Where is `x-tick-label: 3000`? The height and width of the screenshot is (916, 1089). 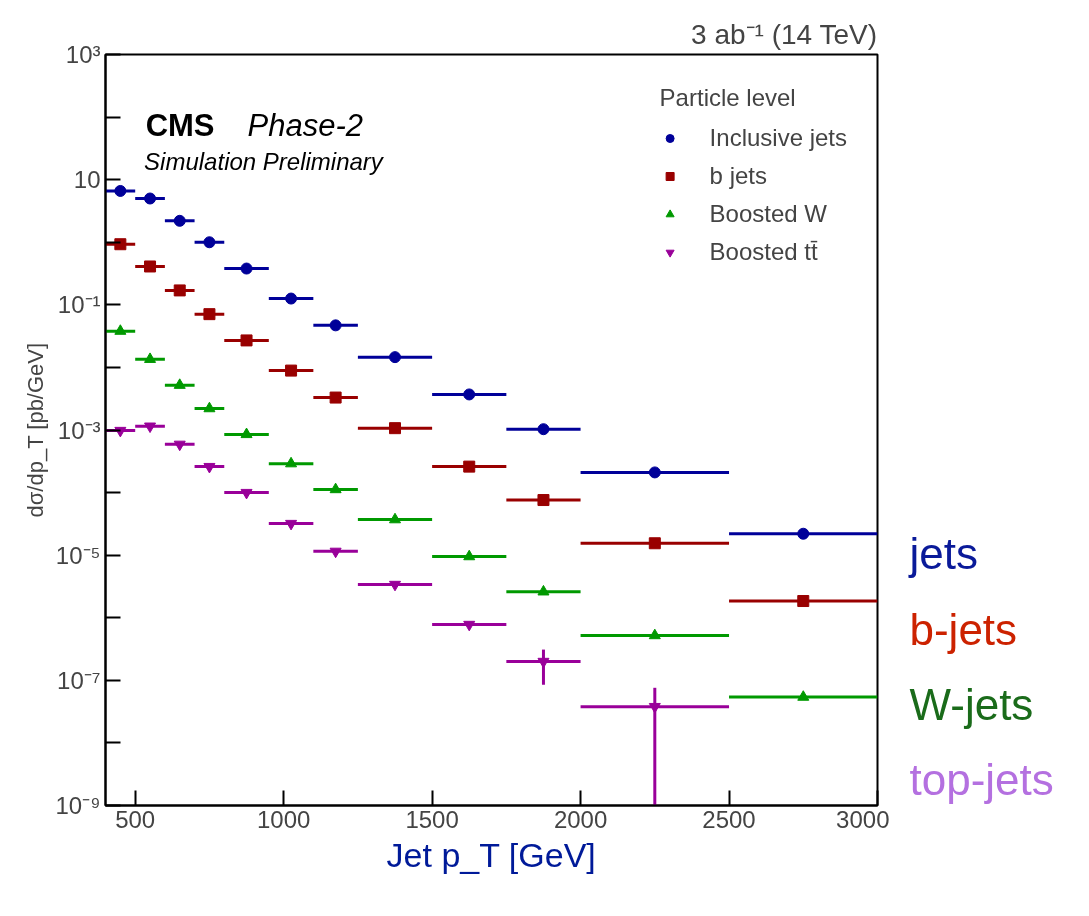
x-tick-label: 3000 is located at coordinates (863, 819).